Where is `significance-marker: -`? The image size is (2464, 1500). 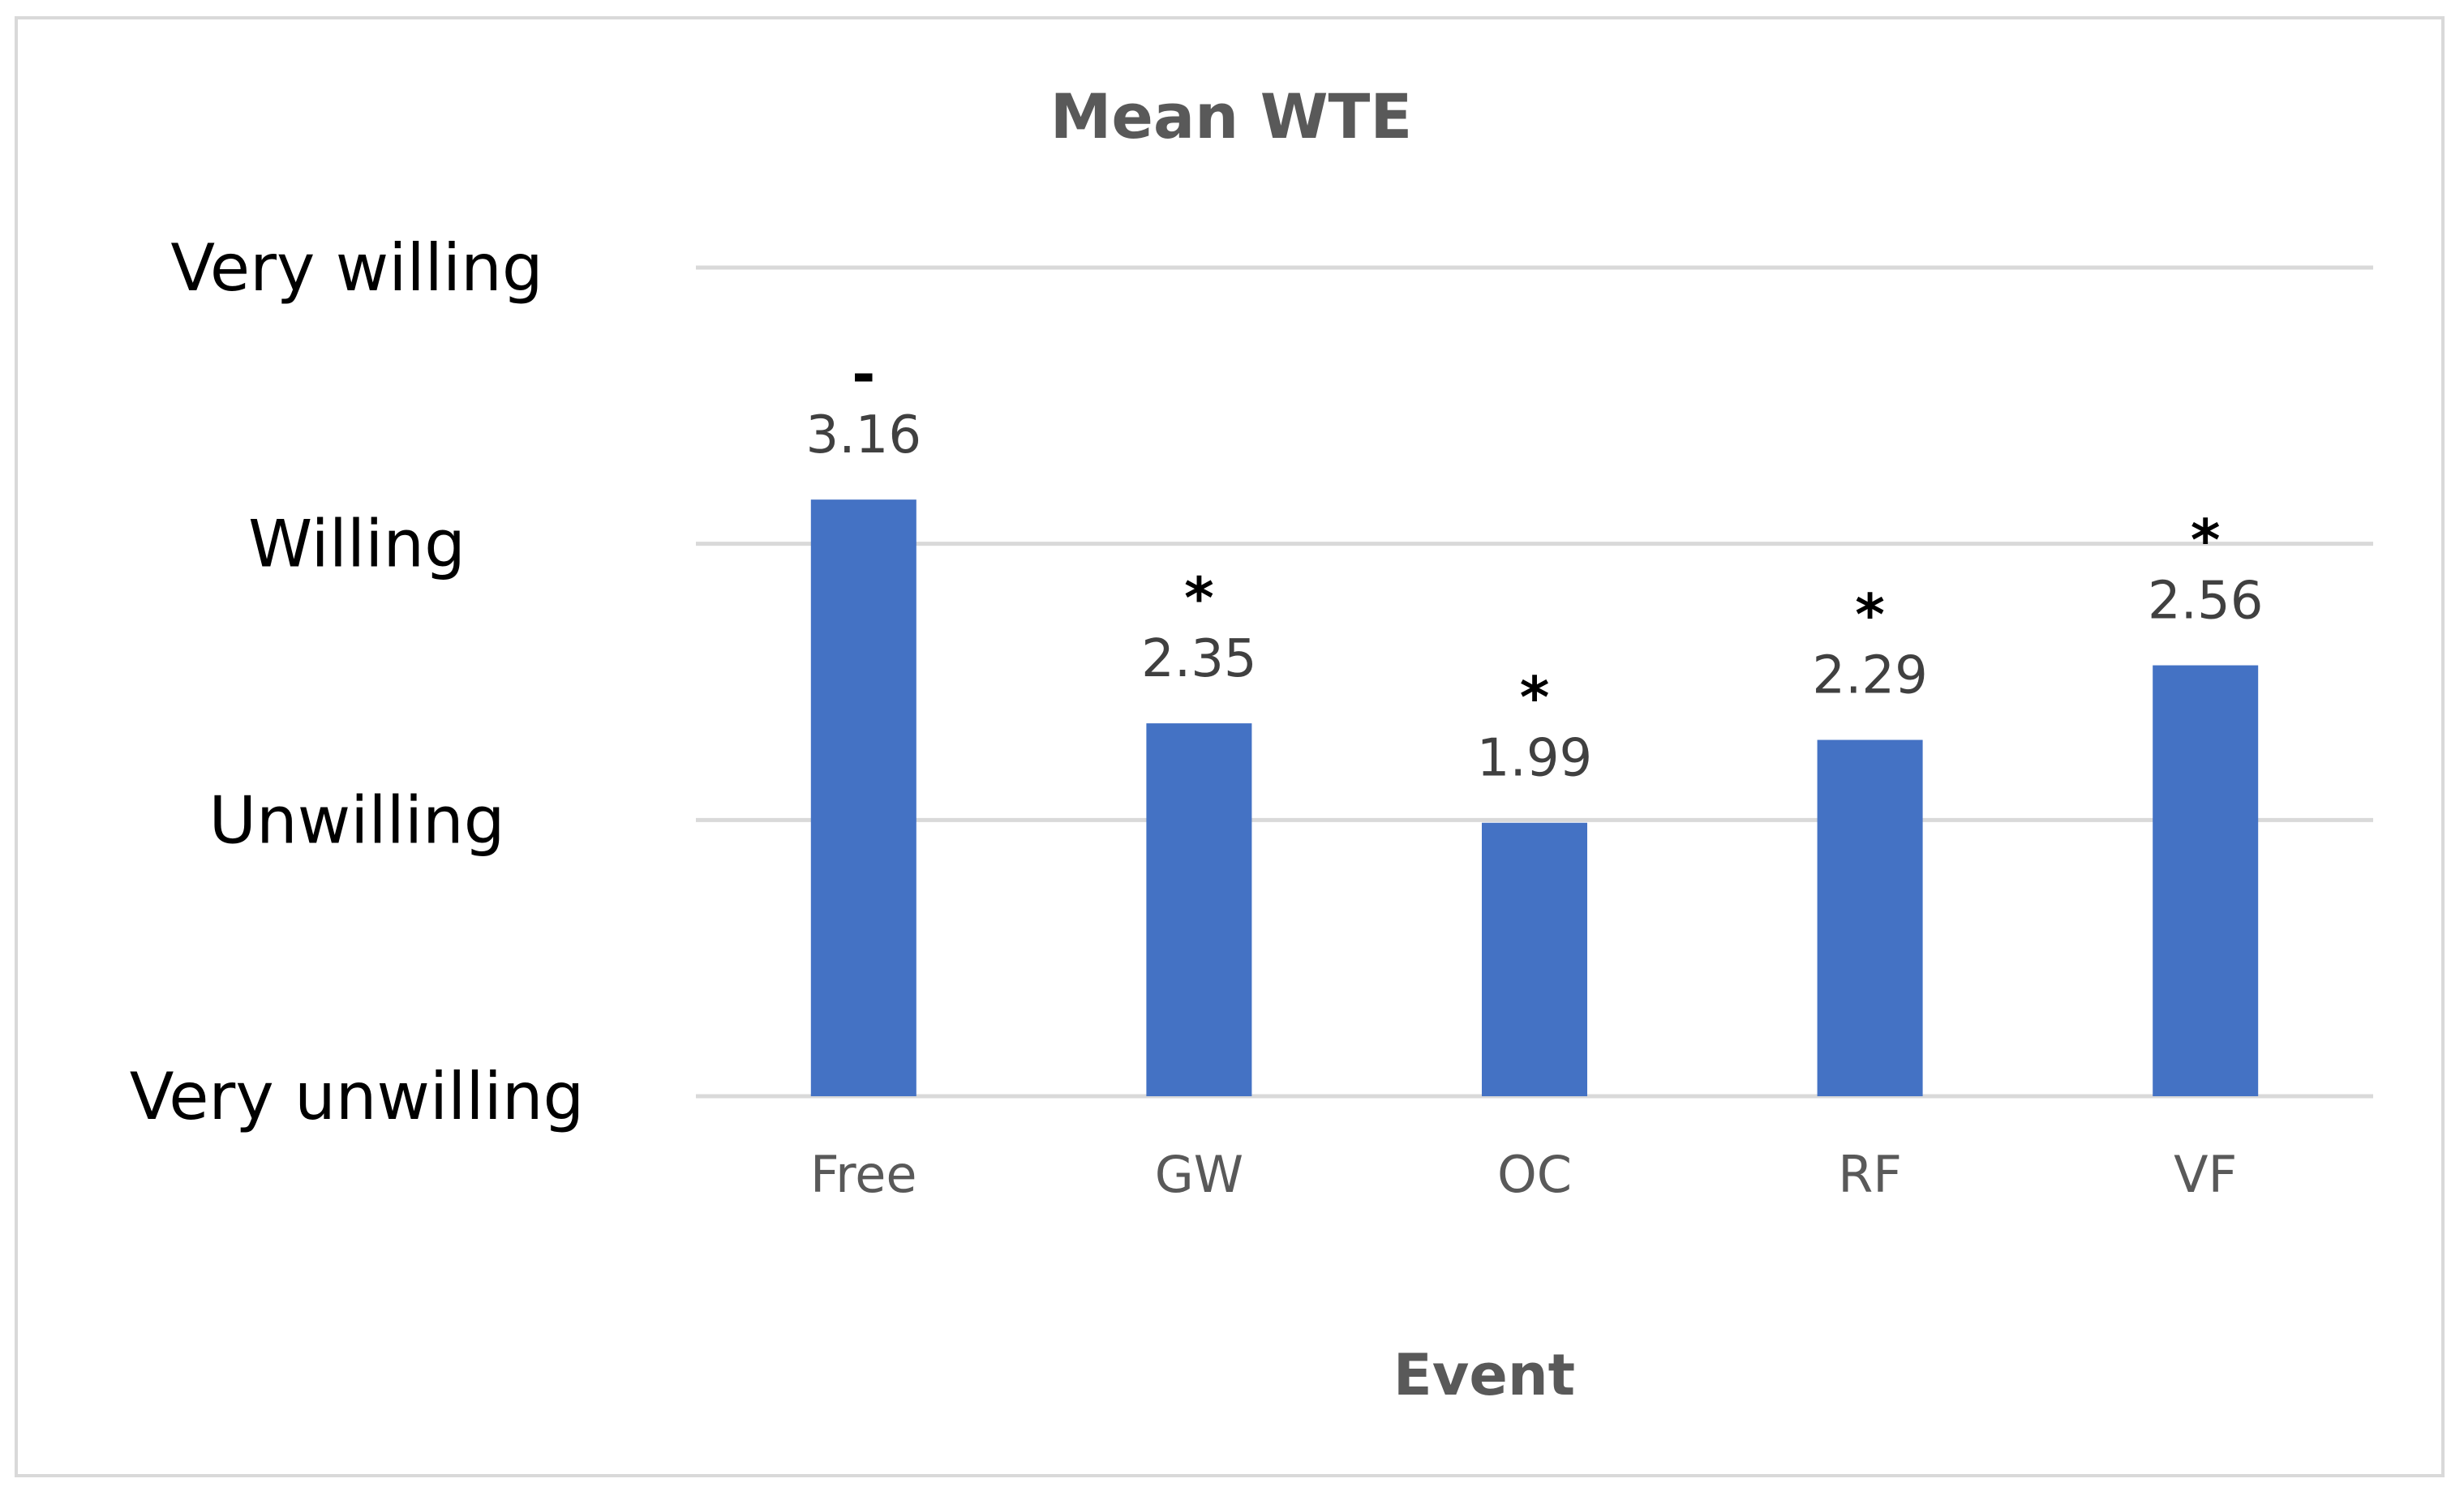 significance-marker: - is located at coordinates (863, 375).